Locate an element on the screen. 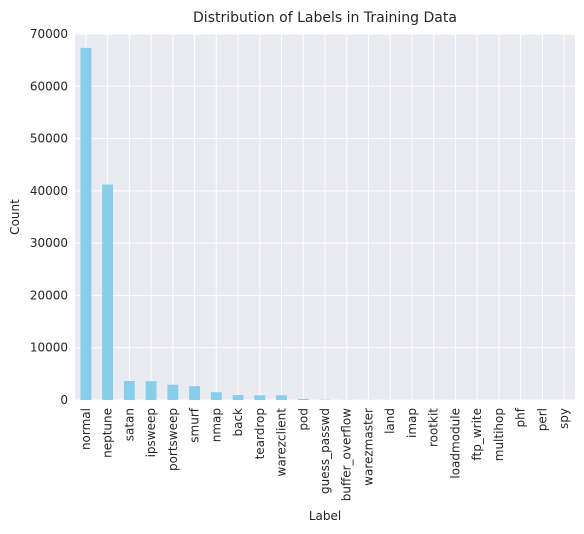  x-tick-label: satan is located at coordinates (129, 424).